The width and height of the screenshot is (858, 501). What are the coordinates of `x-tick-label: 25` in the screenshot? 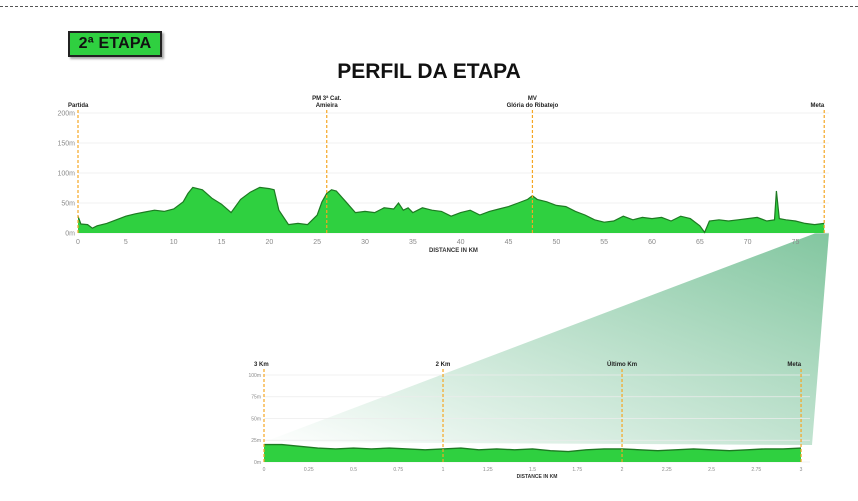 It's located at (317, 242).